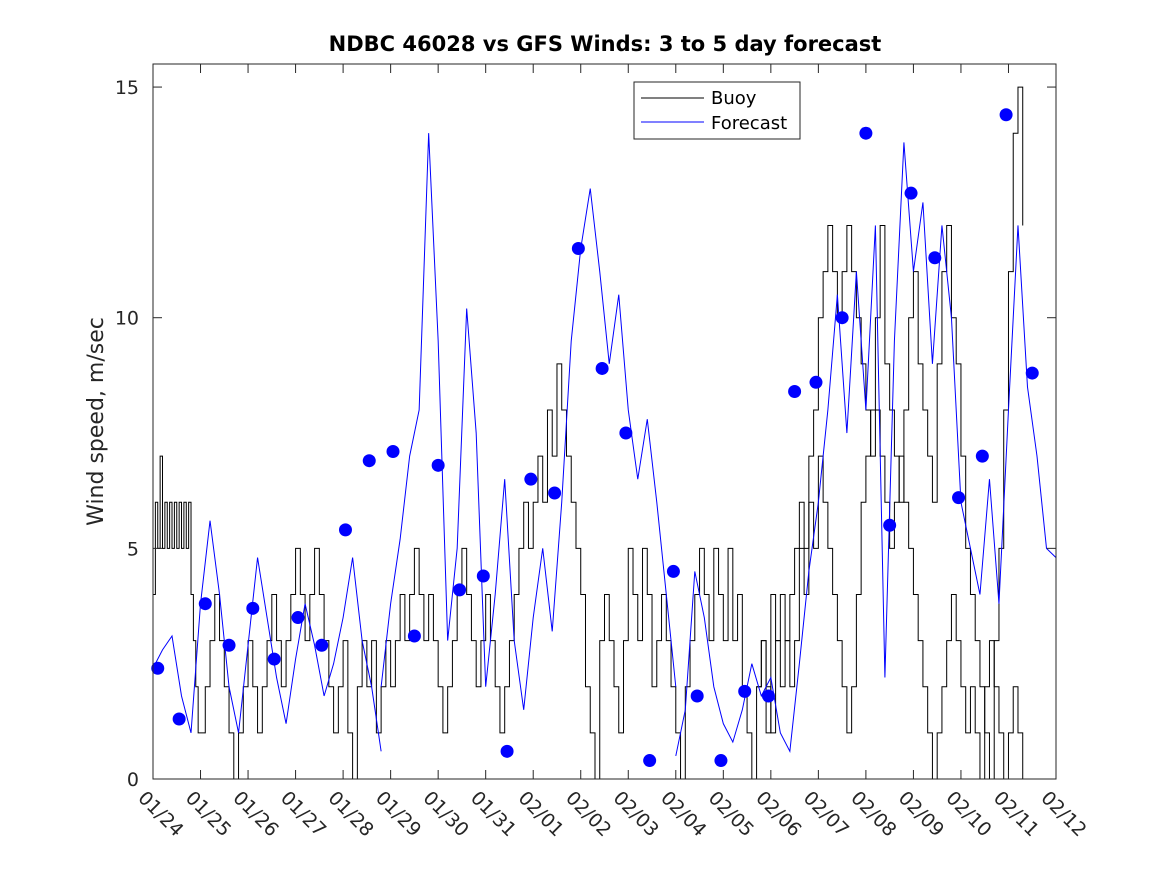 The image size is (1167, 875). Describe the element at coordinates (127, 88) in the screenshot. I see `y-tick-label: 15` at that location.